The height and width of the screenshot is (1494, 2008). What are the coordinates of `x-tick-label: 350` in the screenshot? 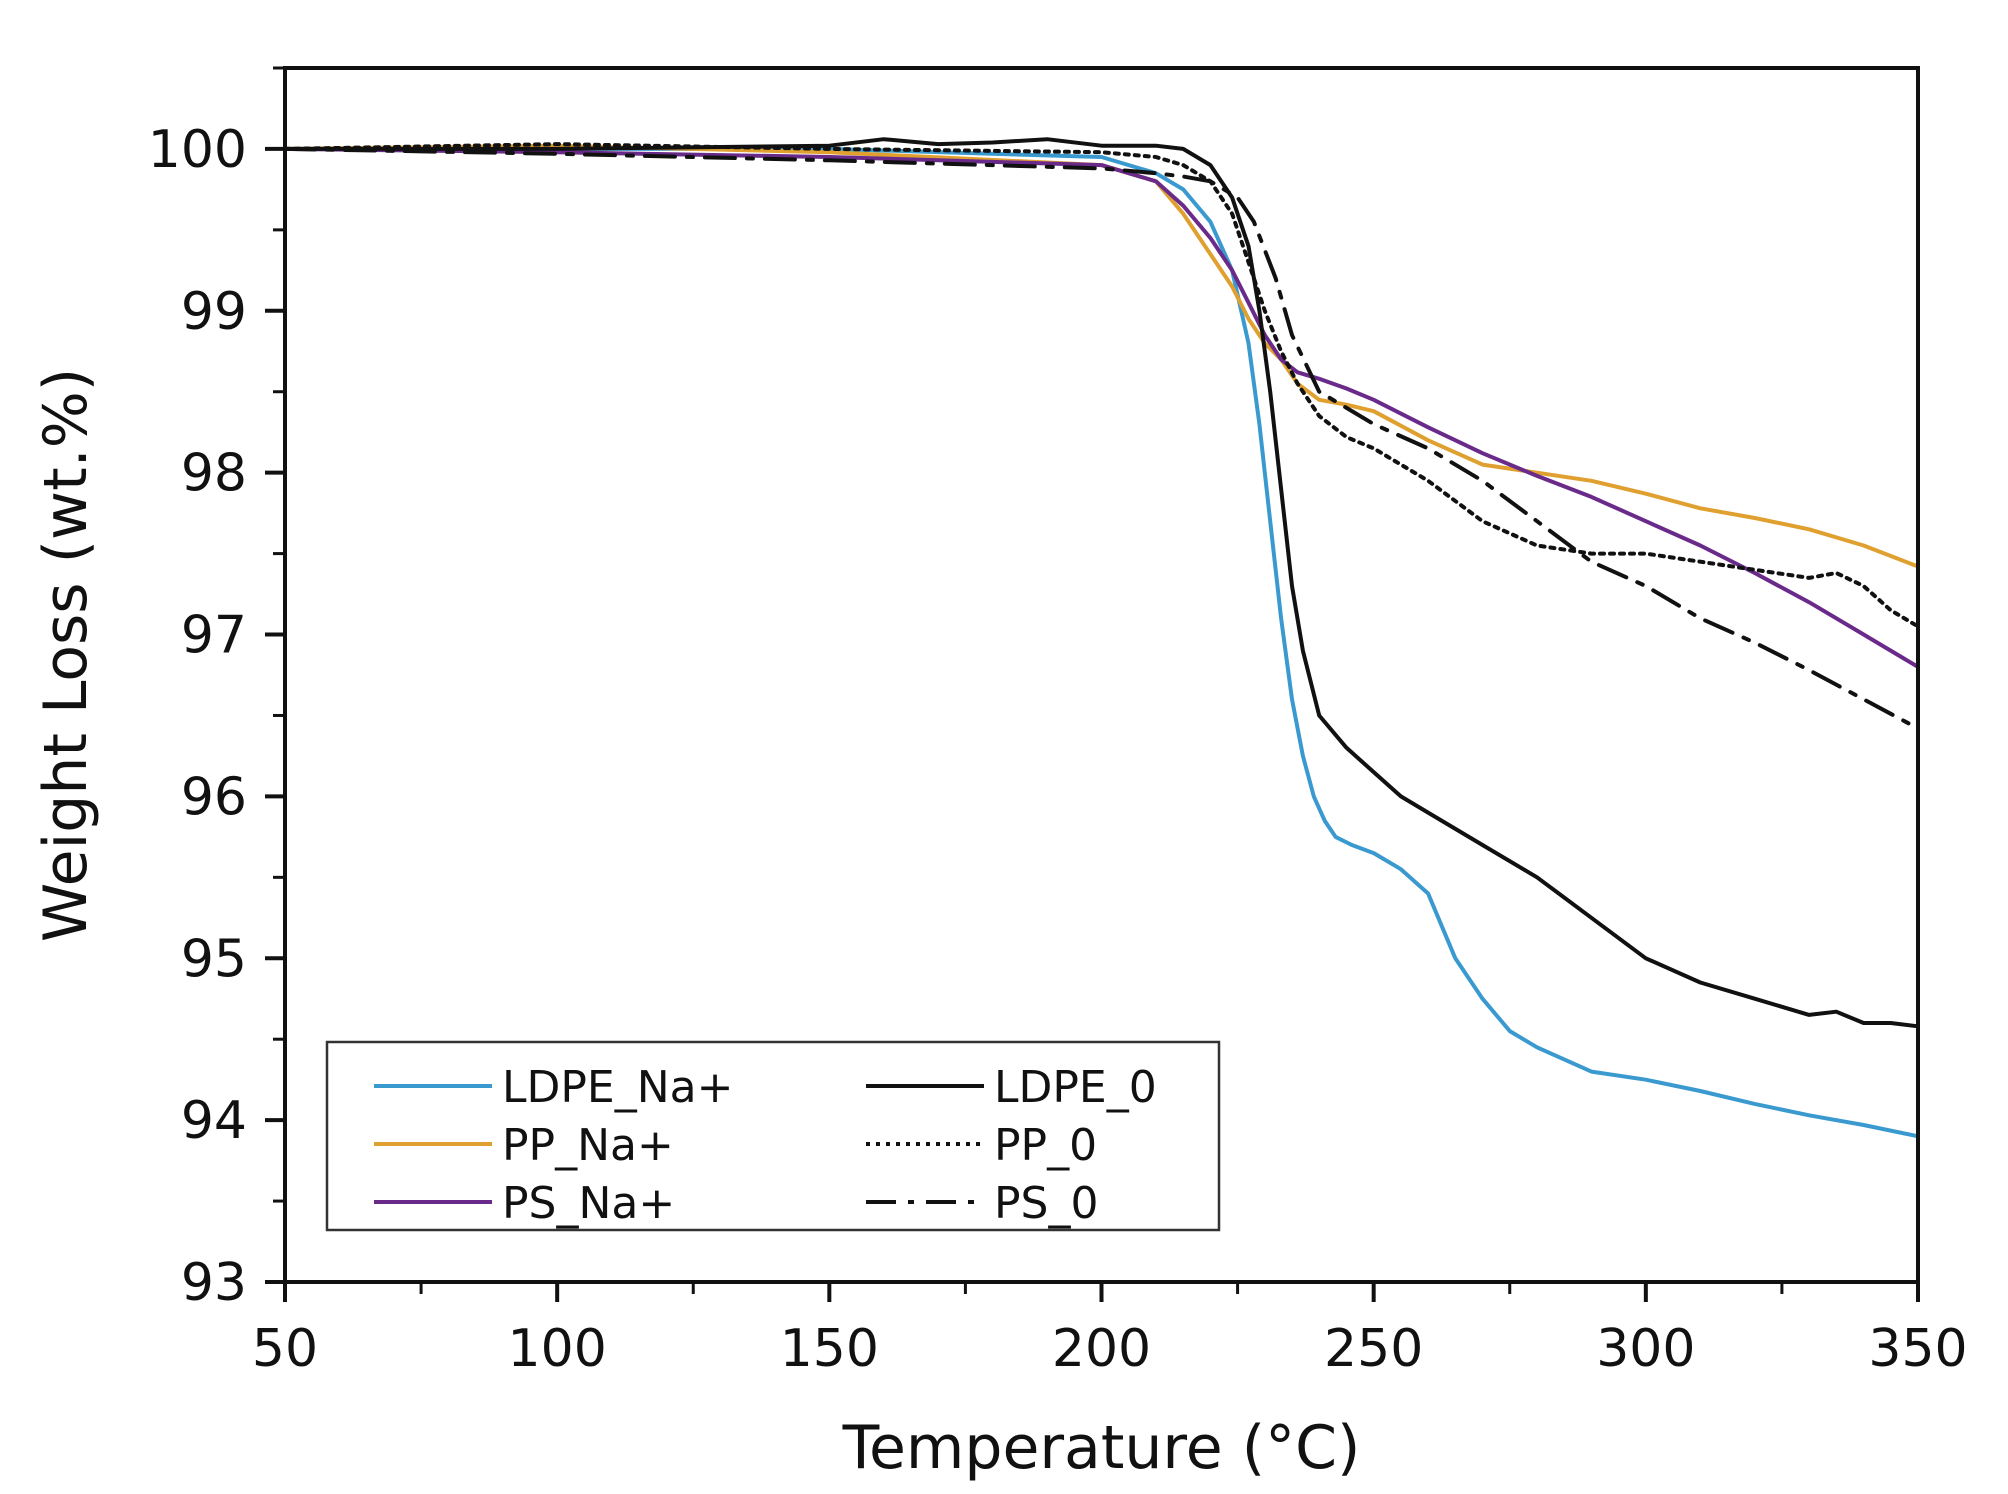 It's located at (1917, 1349).